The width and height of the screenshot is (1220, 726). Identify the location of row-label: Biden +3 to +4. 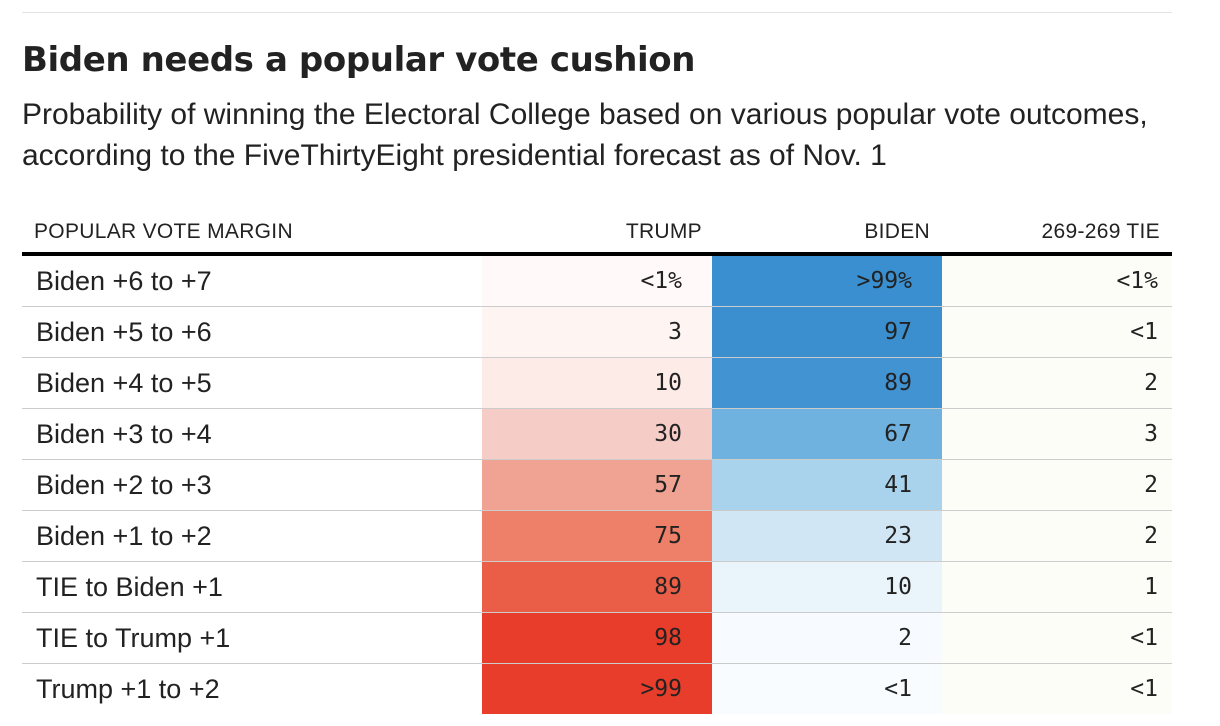
(124, 434).